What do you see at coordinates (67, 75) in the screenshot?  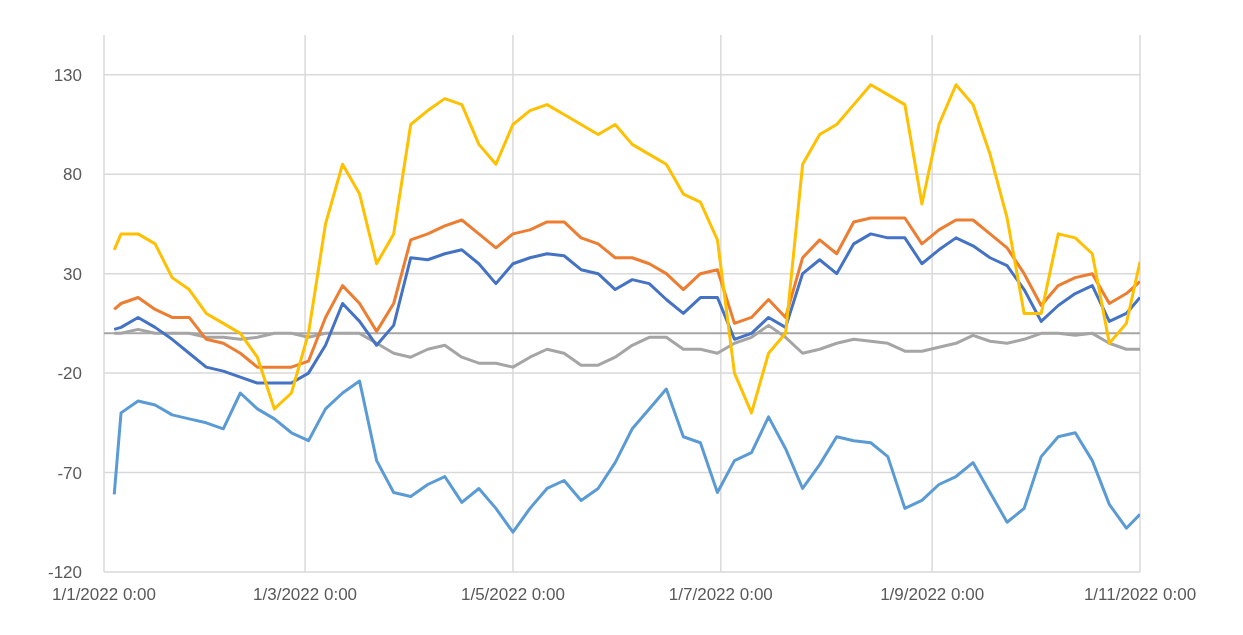 I see `y-tick-label: 130` at bounding box center [67, 75].